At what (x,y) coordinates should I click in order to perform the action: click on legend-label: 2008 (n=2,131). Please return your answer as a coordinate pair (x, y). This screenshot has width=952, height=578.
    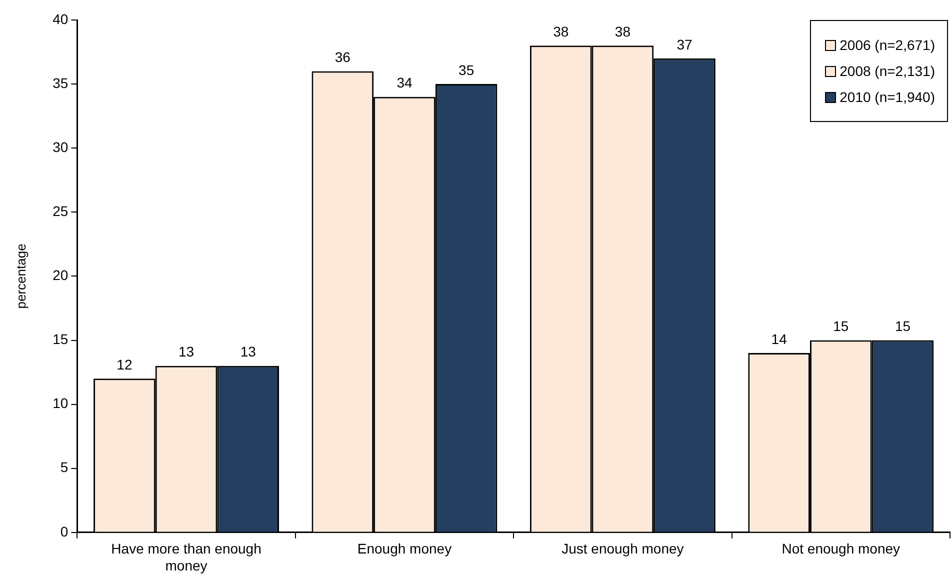
    Looking at the image, I should click on (887, 71).